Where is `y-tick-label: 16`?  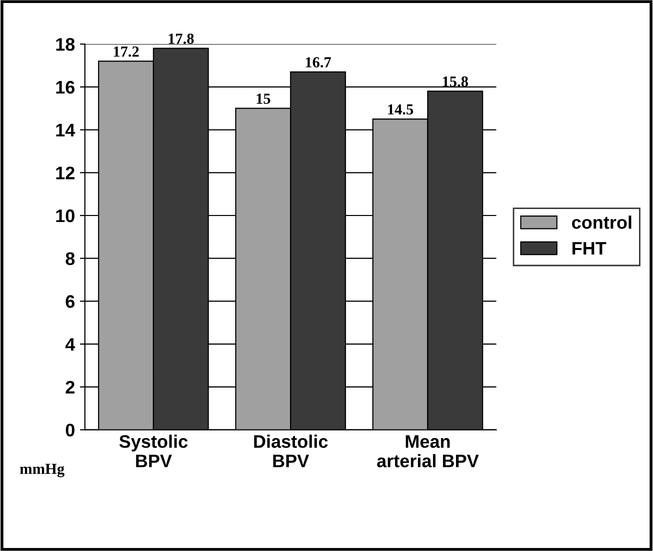 y-tick-label: 16 is located at coordinates (65, 87).